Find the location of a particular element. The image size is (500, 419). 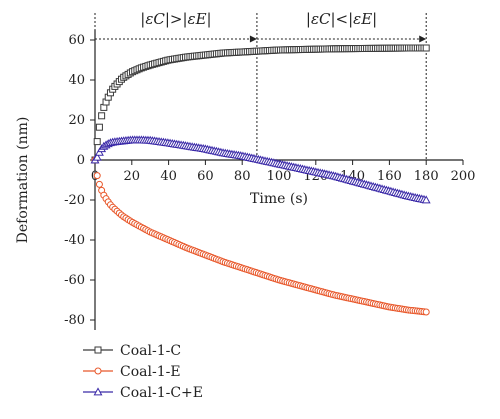

x-tick-label: 40 is located at coordinates (168, 176).